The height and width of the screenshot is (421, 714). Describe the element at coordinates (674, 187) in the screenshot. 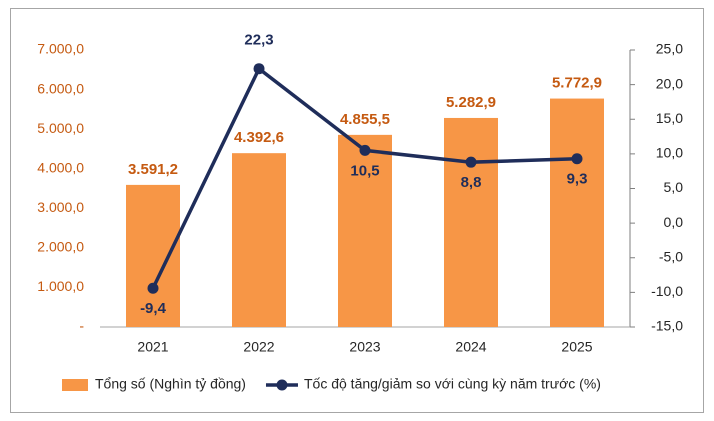

I see `y2-tick-label: 5,0` at that location.